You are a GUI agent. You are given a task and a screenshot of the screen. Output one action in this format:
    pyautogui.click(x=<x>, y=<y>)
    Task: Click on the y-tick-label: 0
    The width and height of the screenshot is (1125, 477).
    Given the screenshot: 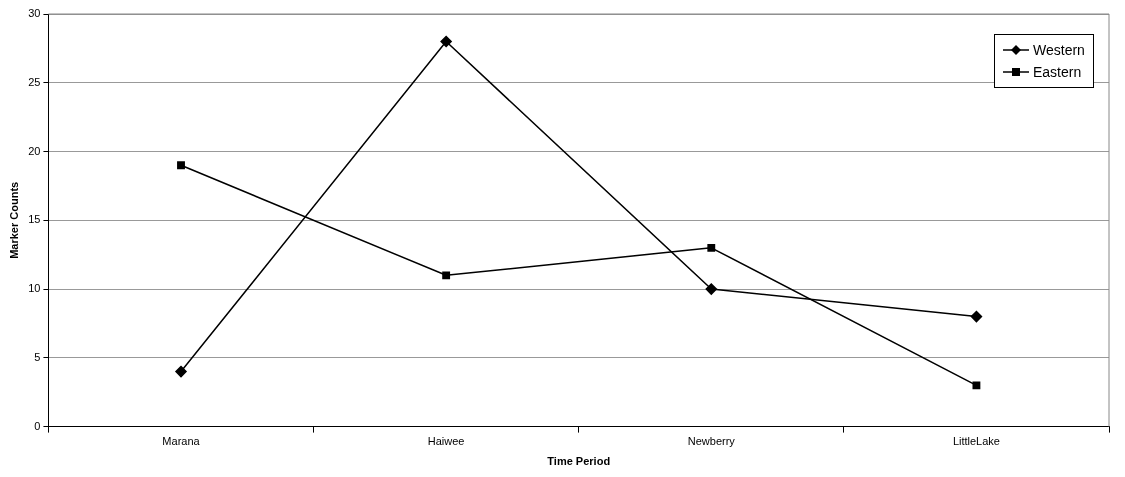 What is the action you would take?
    pyautogui.click(x=37, y=425)
    